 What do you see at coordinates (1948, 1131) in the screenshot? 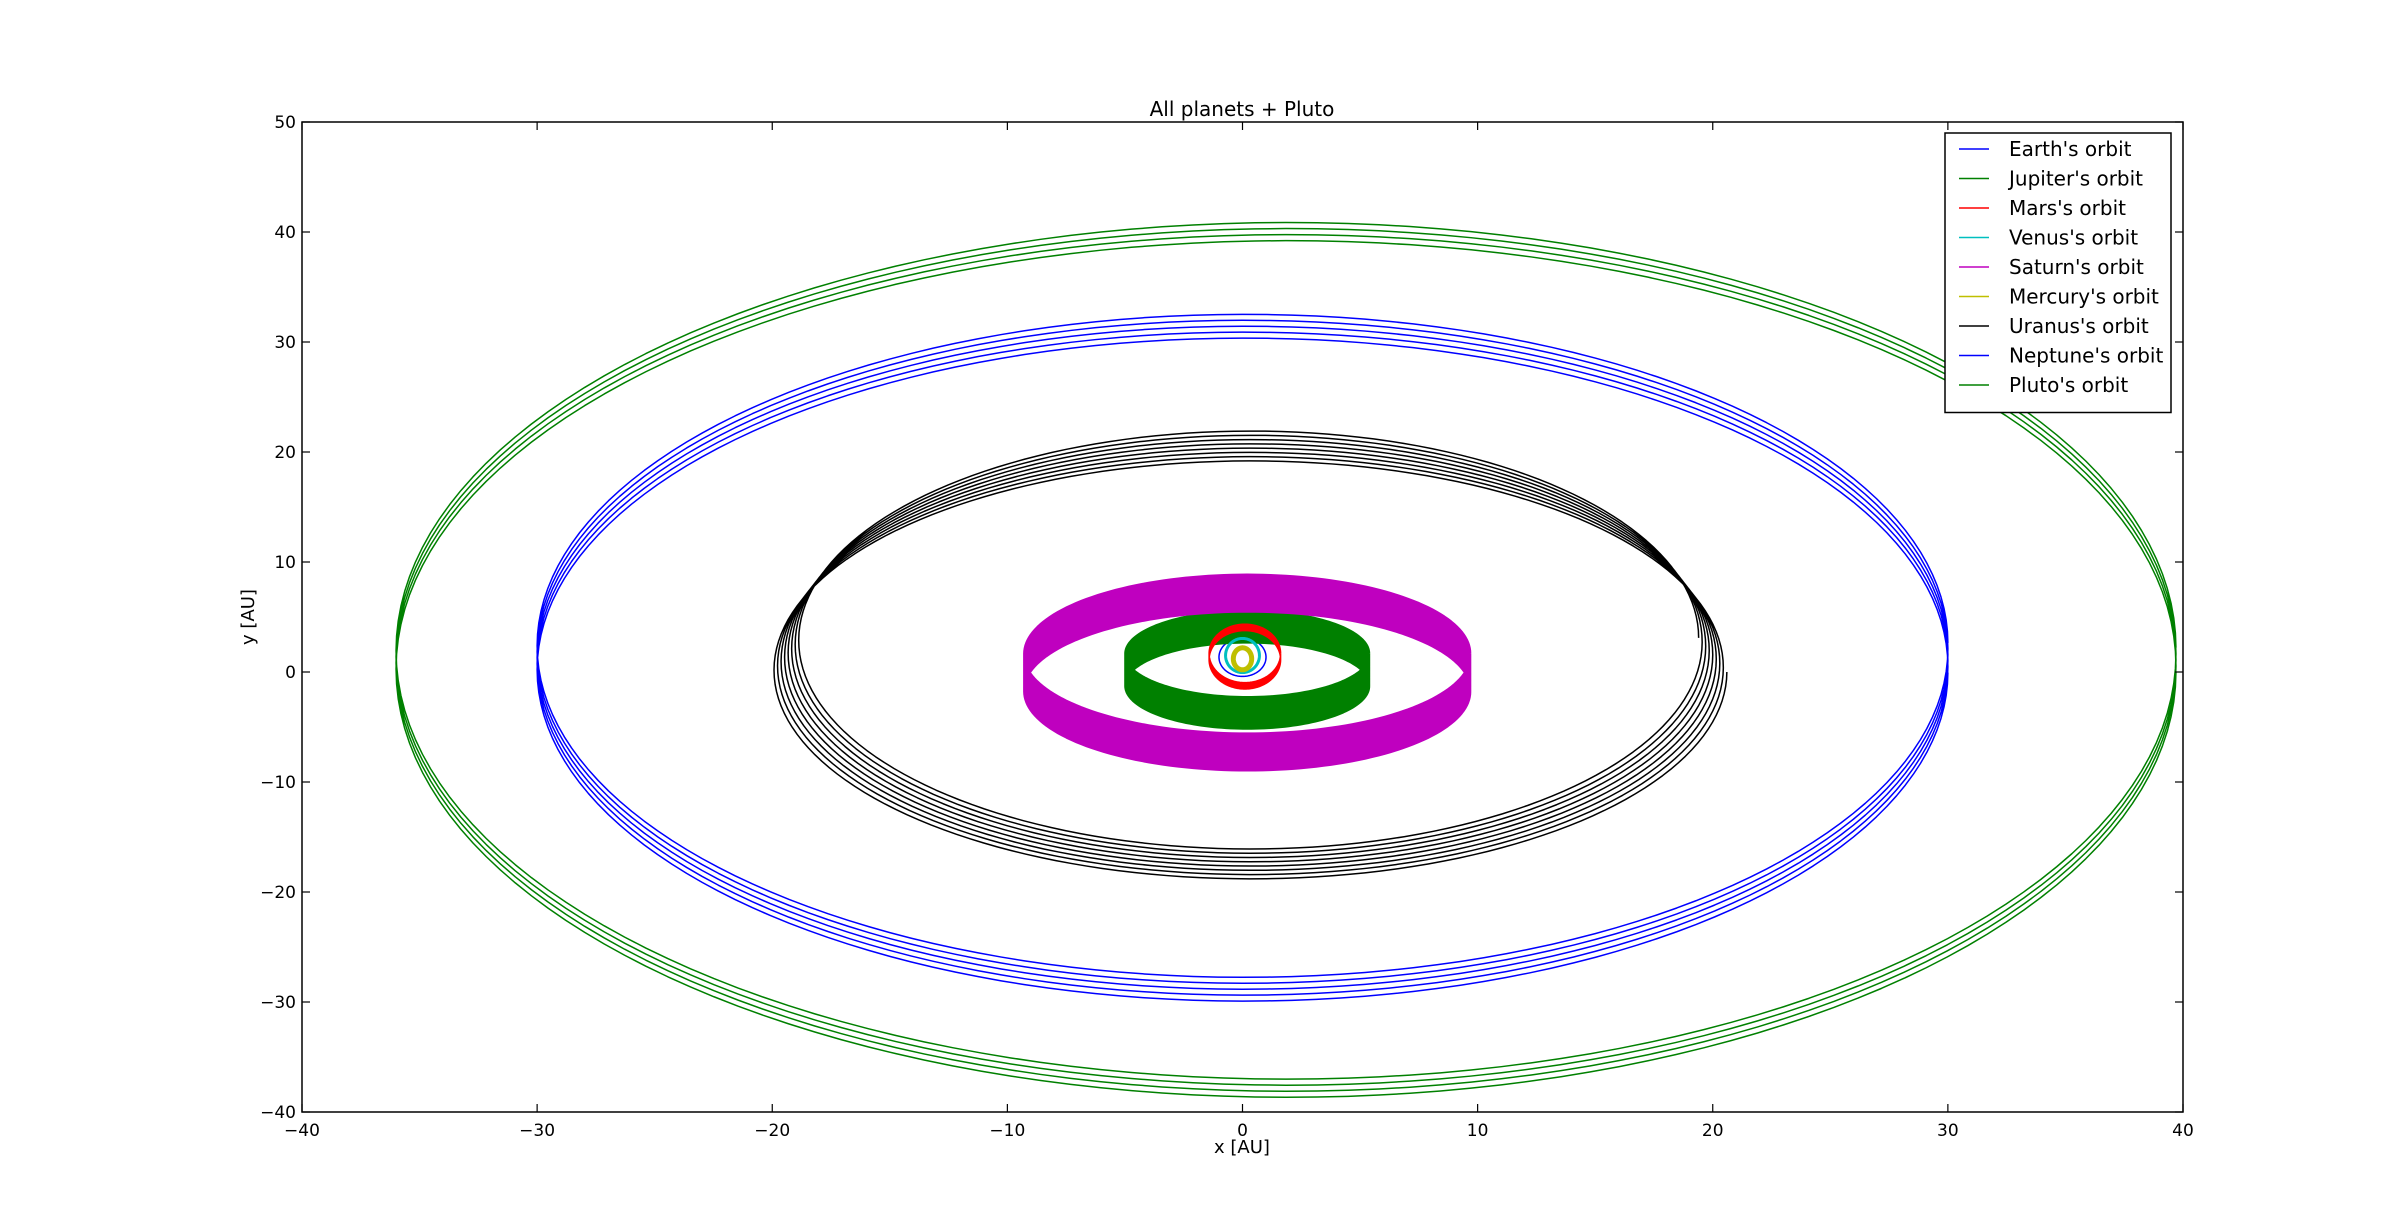
I see `x-tick-label: 30` at bounding box center [1948, 1131].